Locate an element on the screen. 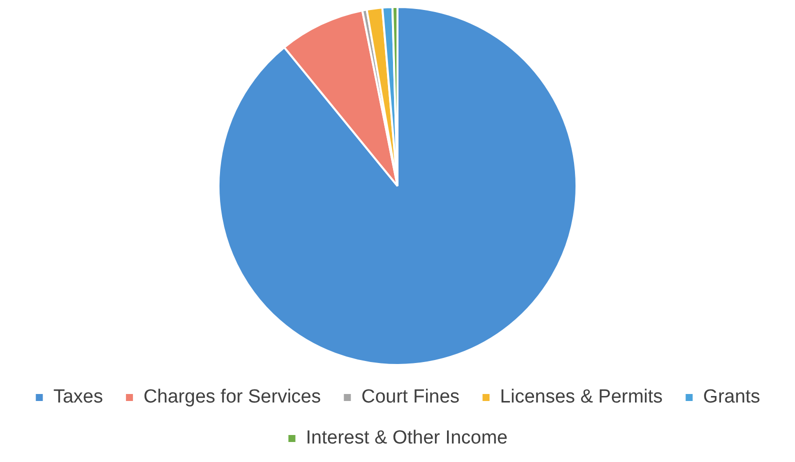  legend-label: Grants is located at coordinates (731, 397).